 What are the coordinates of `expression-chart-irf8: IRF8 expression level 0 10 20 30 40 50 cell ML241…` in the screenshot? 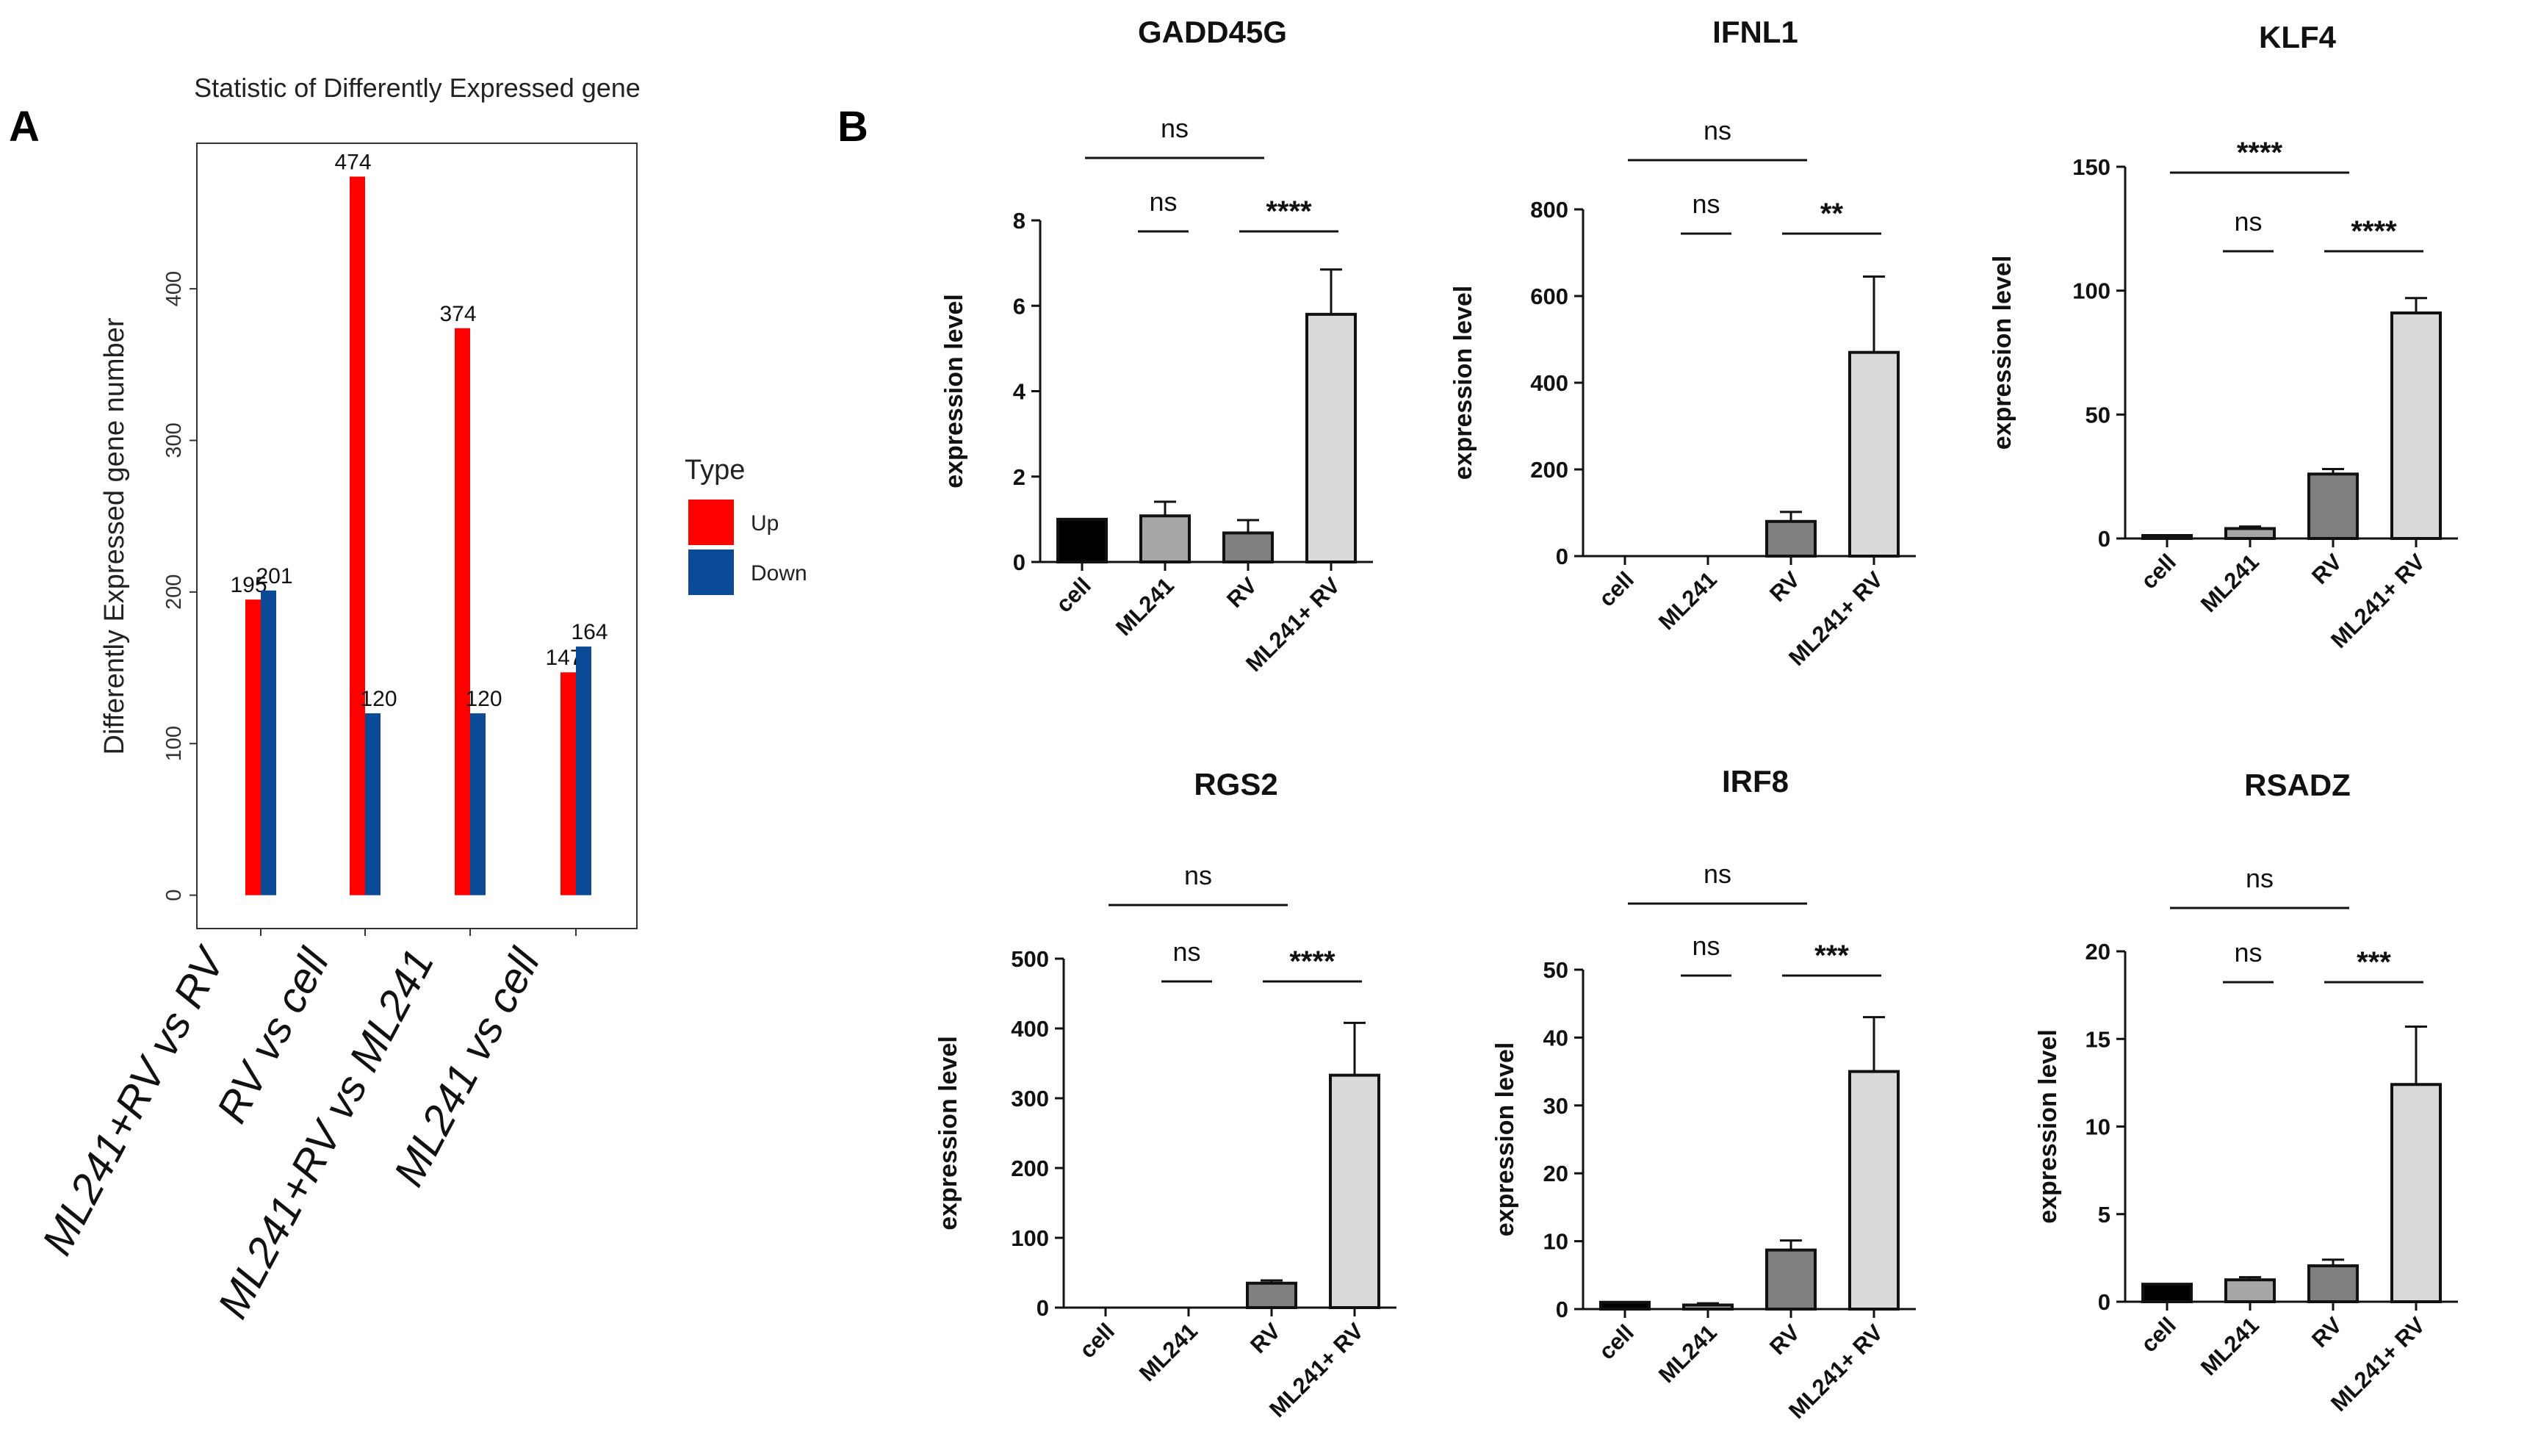 It's located at (1703, 1094).